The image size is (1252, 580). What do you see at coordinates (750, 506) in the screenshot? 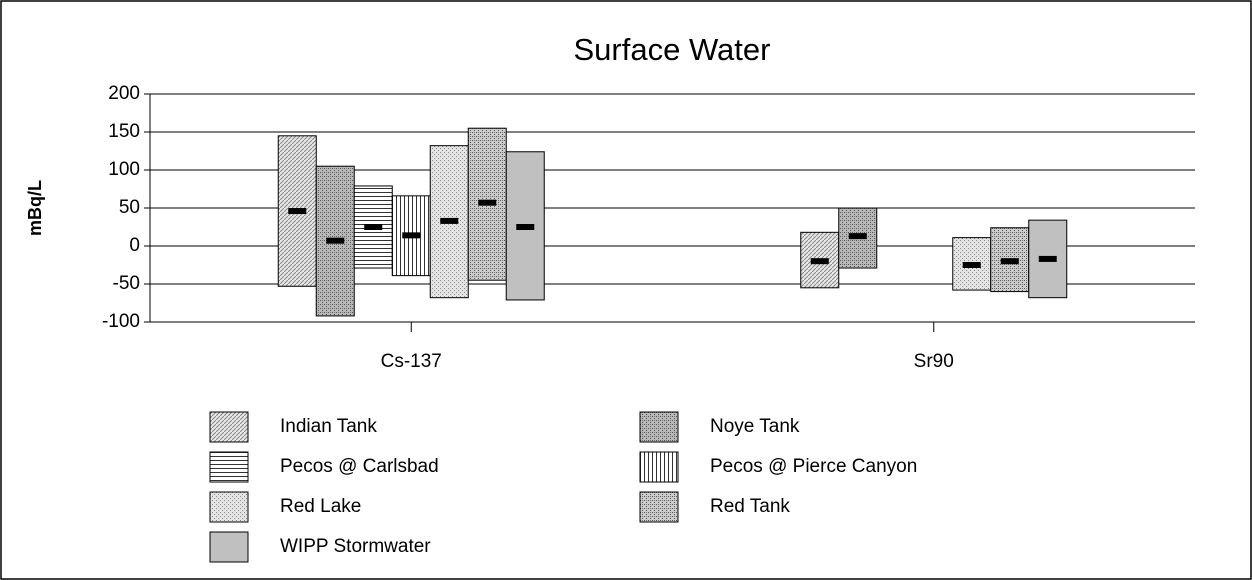
I see `legend-label: Red Tank` at bounding box center [750, 506].